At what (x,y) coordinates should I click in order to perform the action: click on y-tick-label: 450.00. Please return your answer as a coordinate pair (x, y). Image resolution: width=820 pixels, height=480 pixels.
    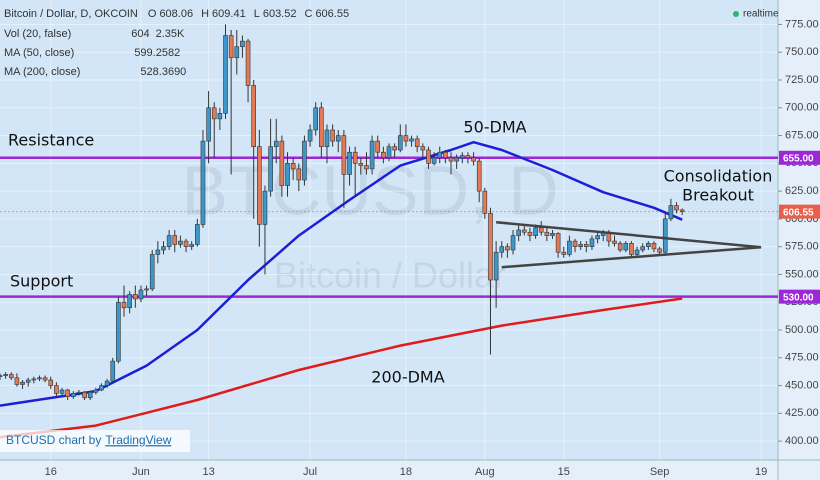
    Looking at the image, I should click on (802, 385).